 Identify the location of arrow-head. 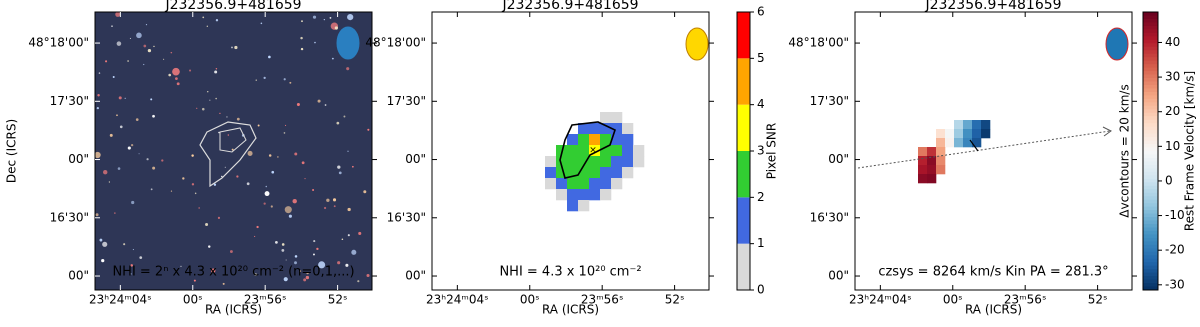
(1107, 131).